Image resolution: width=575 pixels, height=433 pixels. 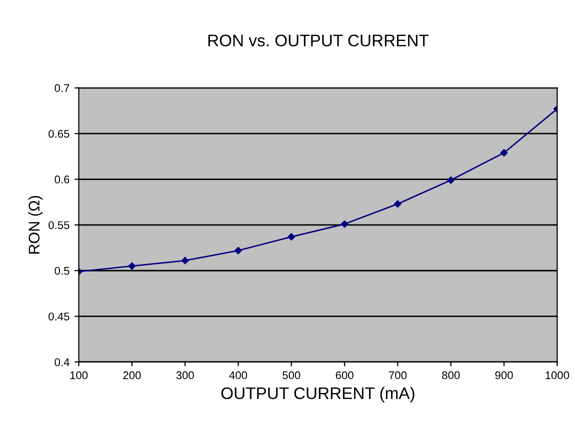 I want to click on x-tick-label: 500, so click(x=291, y=375).